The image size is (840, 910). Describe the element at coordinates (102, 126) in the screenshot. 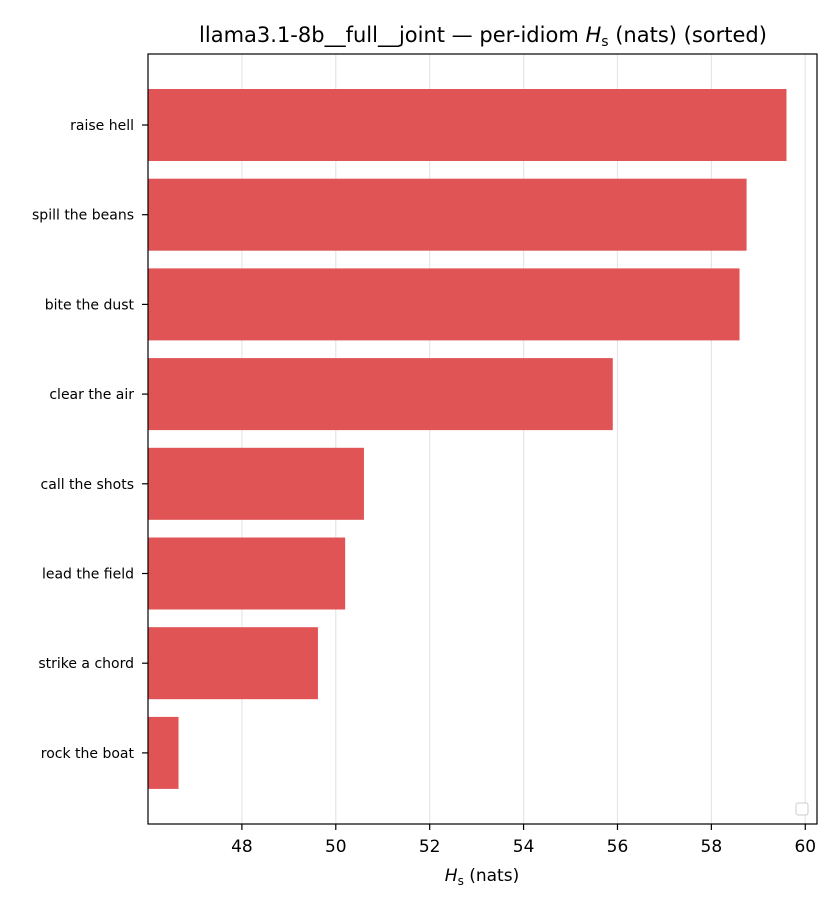

I see `y-tick-label: raise hell` at that location.